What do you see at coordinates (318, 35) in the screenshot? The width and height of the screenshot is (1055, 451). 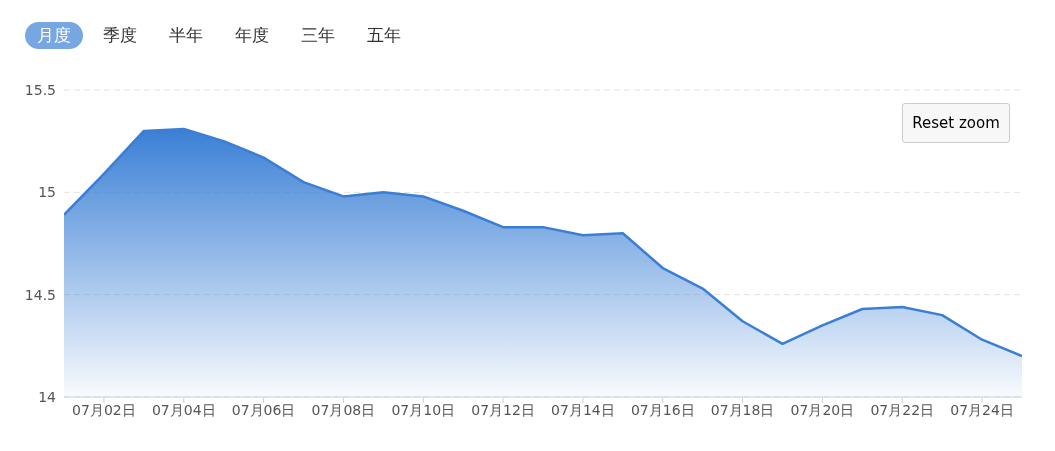 I see `text: 三年` at bounding box center [318, 35].